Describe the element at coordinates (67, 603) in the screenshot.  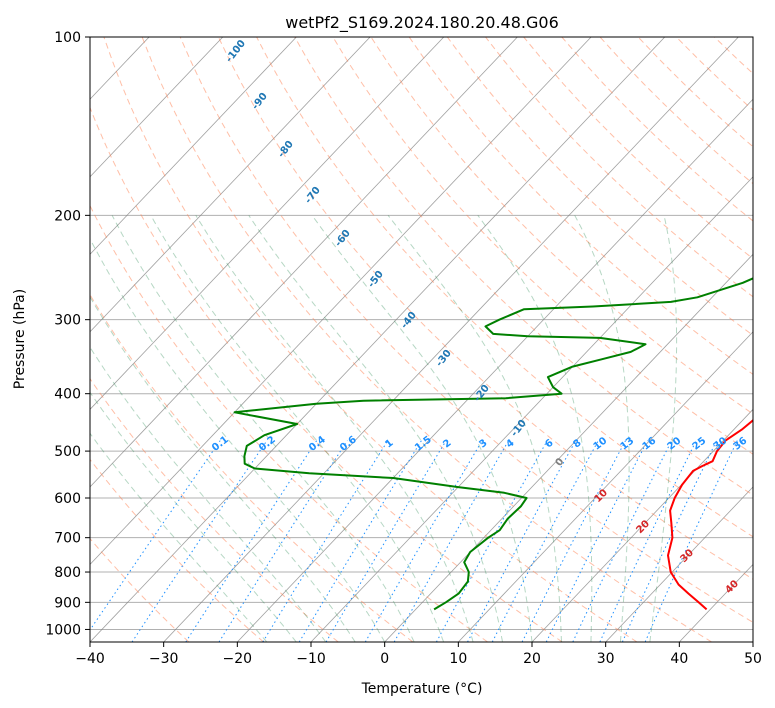
I see `y-tick-label: 900` at that location.